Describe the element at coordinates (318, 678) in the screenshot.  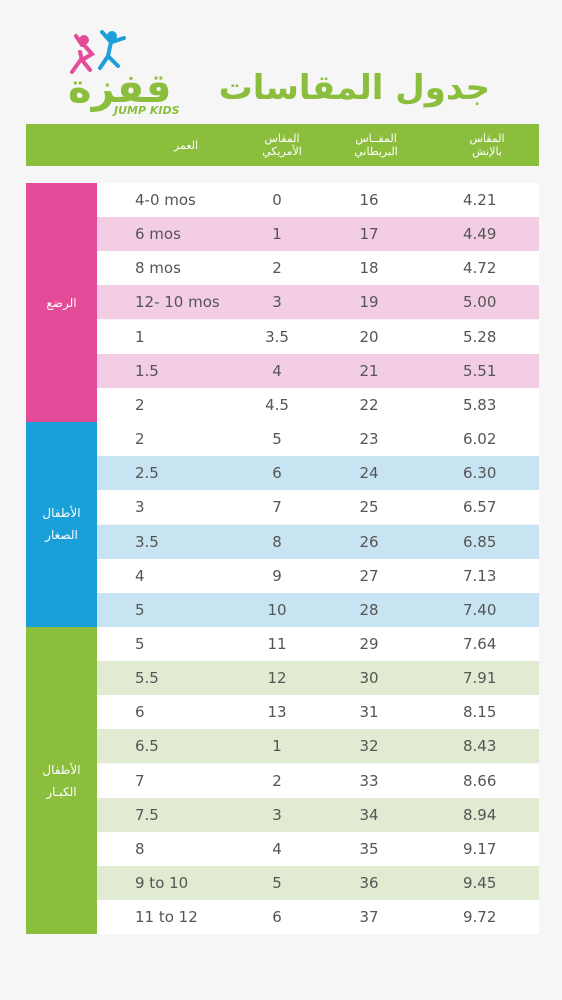
I see `table-row: 5.5 12 30 7.91` at that location.